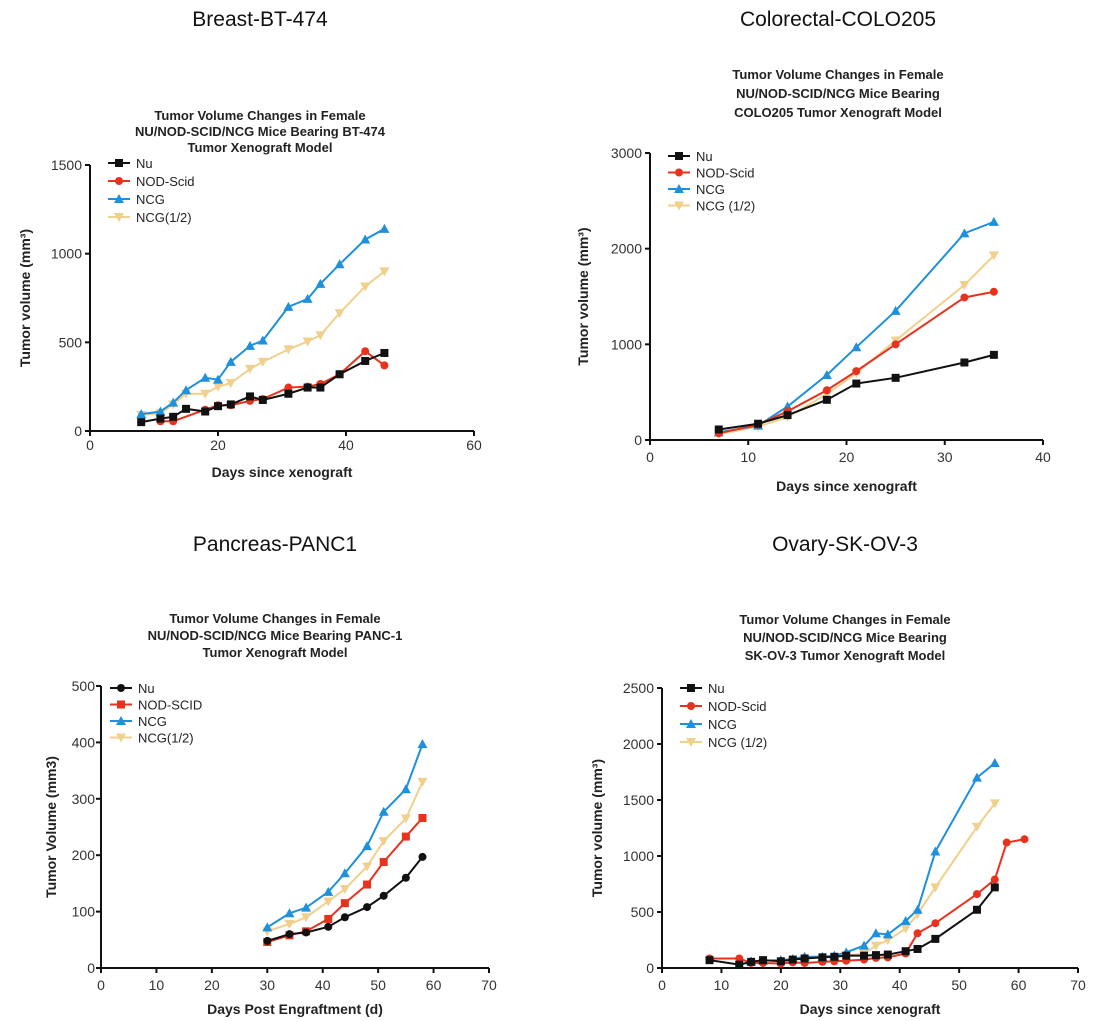 The height and width of the screenshot is (1021, 1093). I want to click on x-tick-label: 40, so click(323, 985).